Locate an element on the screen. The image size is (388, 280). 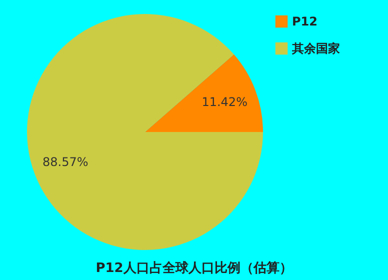
legend-label: 其余国家 is located at coordinates (315, 49).